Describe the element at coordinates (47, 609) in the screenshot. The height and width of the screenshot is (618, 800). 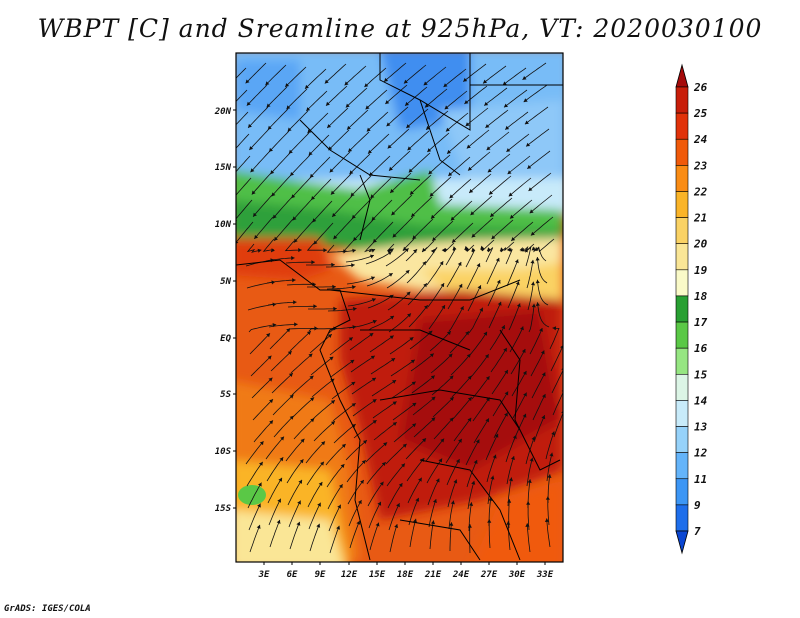
I see `grads-credit: GrADS: IGES/COLA` at that location.